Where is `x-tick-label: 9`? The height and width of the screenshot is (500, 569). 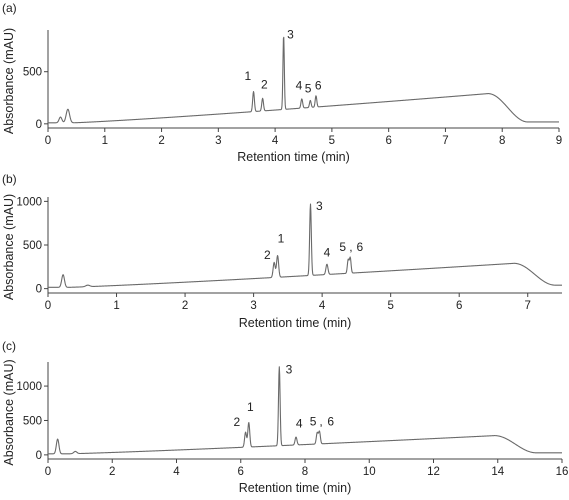
x-tick-label: 9 is located at coordinates (559, 141).